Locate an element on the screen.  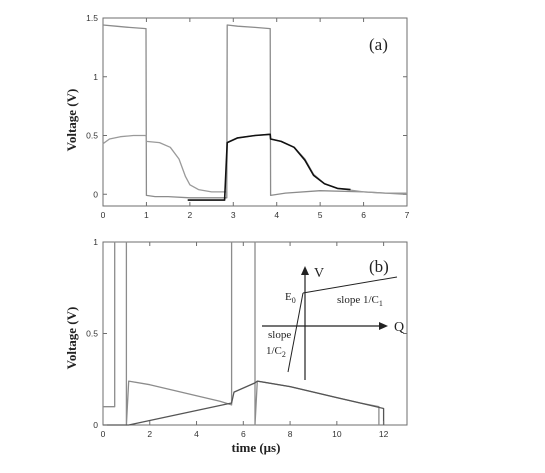
panel-a-ylabel: Voltage (V) is located at coordinates (71, 120).